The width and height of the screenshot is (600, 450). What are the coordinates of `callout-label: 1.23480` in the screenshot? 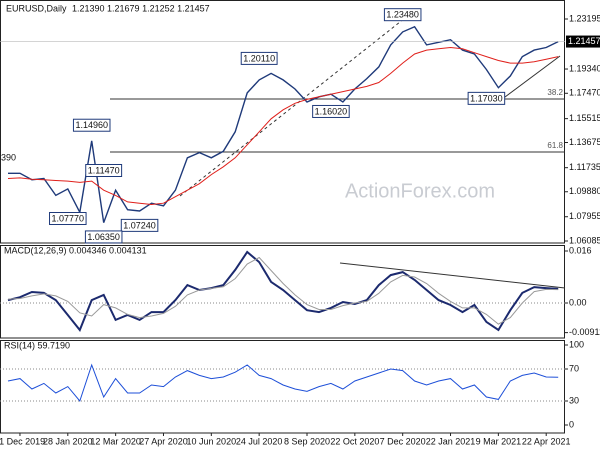 It's located at (402, 15).